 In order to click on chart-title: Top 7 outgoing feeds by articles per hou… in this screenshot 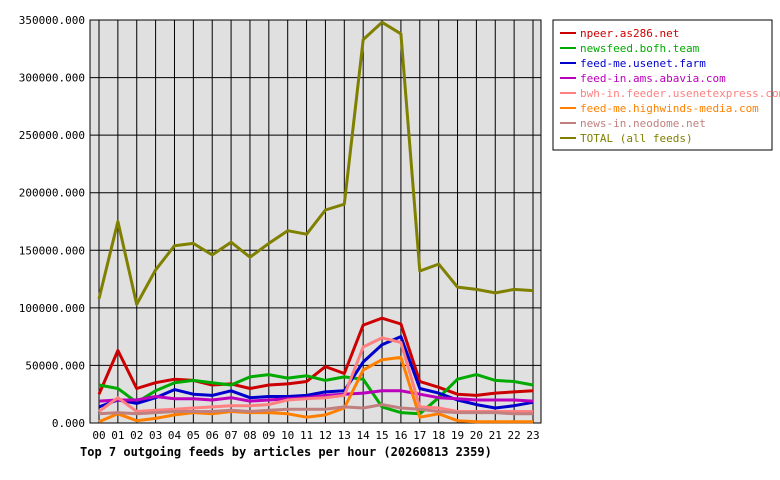, I will do `click(286, 452)`.